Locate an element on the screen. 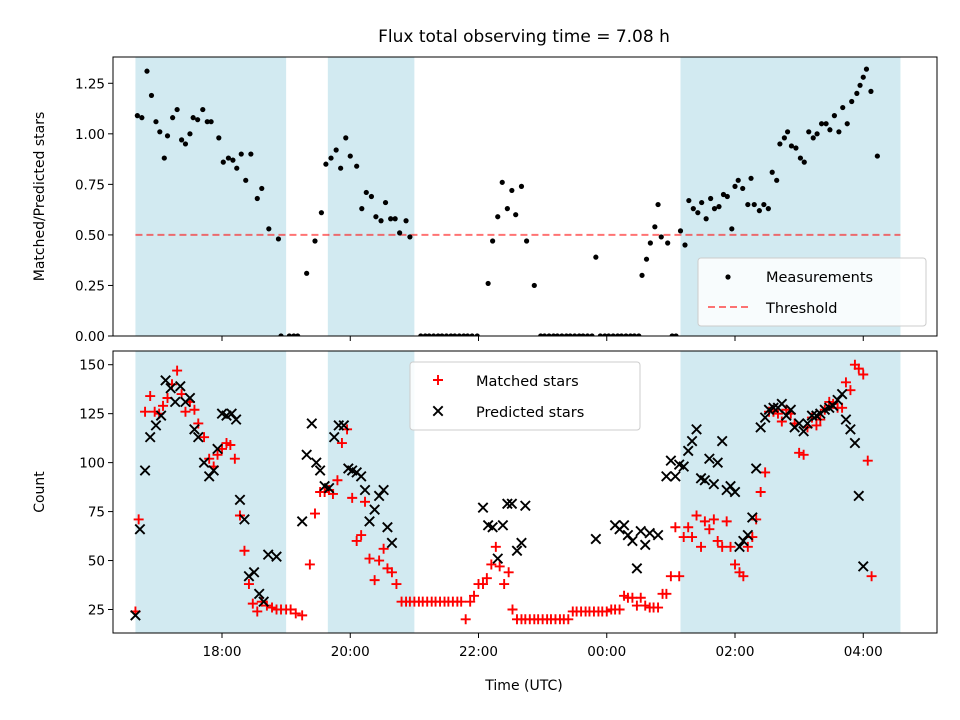 This screenshot has width=960, height=720. x-axis-title: Time (UTC) is located at coordinates (523, 686).